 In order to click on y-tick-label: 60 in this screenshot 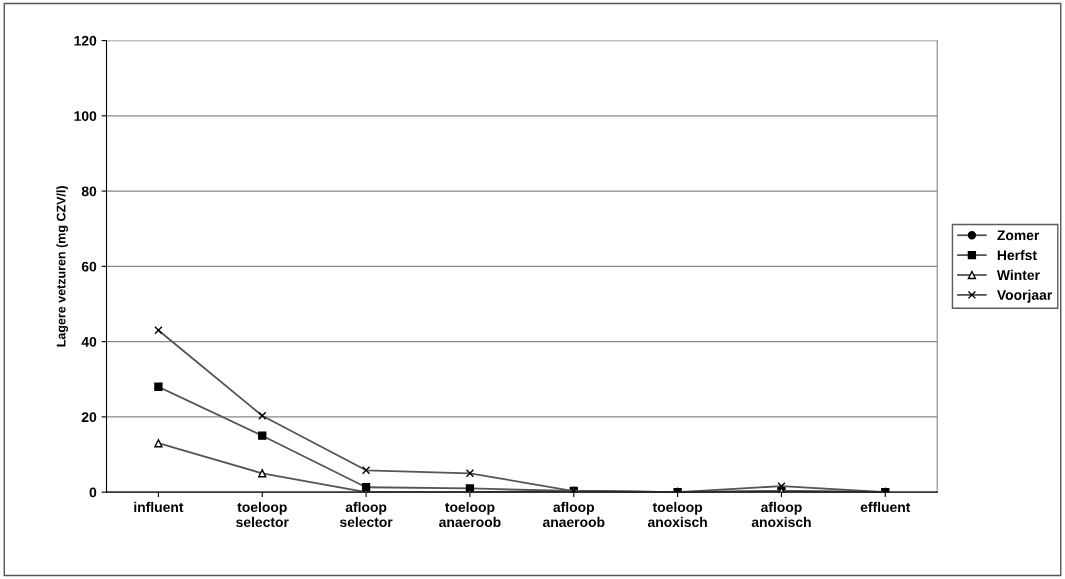, I will do `click(89, 266)`.